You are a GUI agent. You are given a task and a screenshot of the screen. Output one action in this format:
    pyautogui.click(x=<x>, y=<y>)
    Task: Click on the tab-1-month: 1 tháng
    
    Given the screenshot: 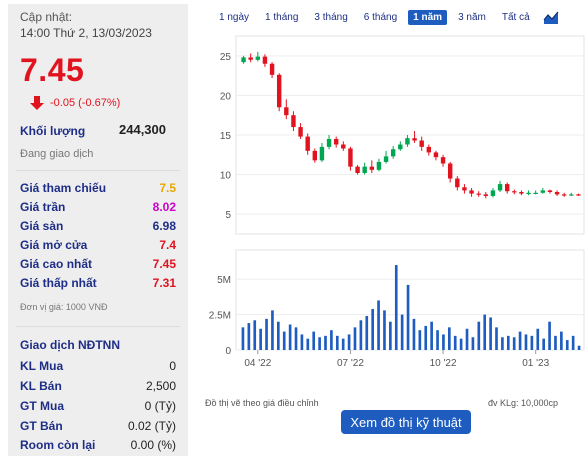 What is the action you would take?
    pyautogui.click(x=282, y=17)
    